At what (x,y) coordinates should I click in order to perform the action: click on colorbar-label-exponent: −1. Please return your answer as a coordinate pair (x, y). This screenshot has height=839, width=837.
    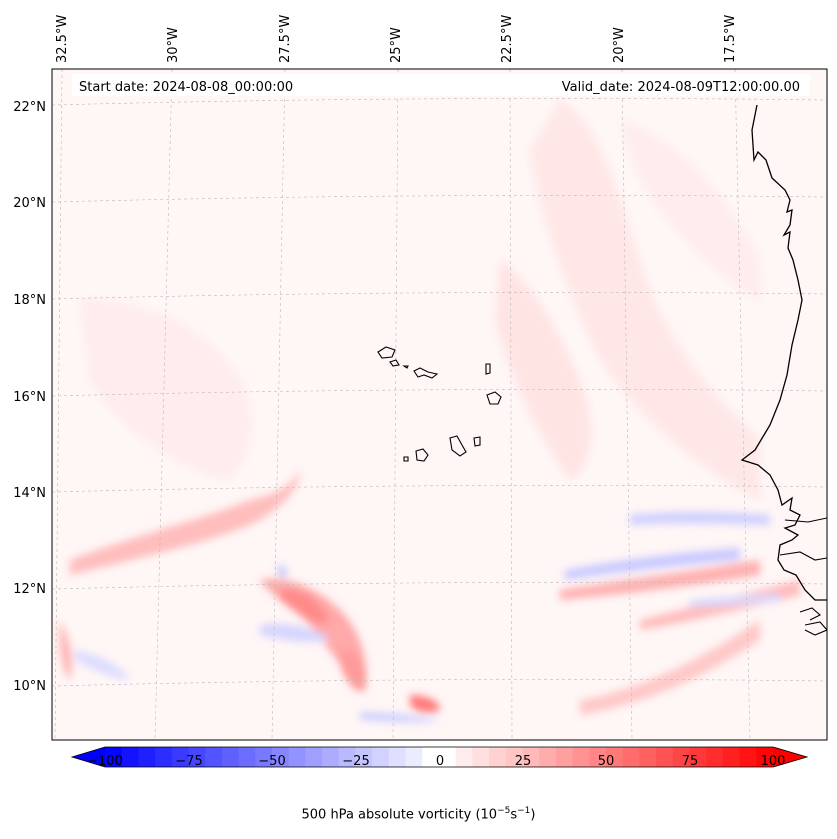
    Looking at the image, I should click on (524, 811).